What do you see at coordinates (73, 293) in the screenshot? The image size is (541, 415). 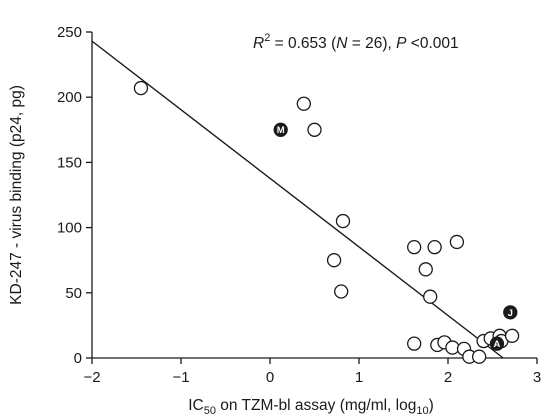 I see `y-tick-label: 50` at bounding box center [73, 293].